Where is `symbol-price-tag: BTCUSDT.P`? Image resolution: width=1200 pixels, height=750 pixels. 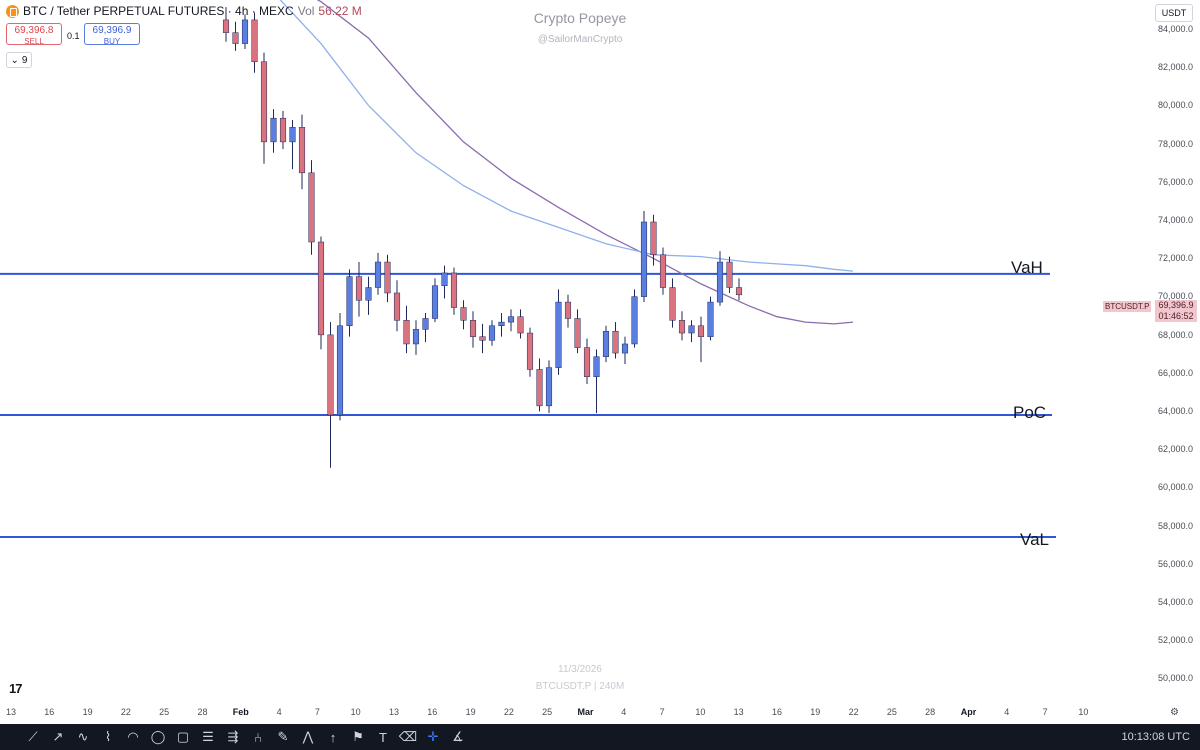
symbol-price-tag: BTCUSDT.P is located at coordinates (1127, 306).